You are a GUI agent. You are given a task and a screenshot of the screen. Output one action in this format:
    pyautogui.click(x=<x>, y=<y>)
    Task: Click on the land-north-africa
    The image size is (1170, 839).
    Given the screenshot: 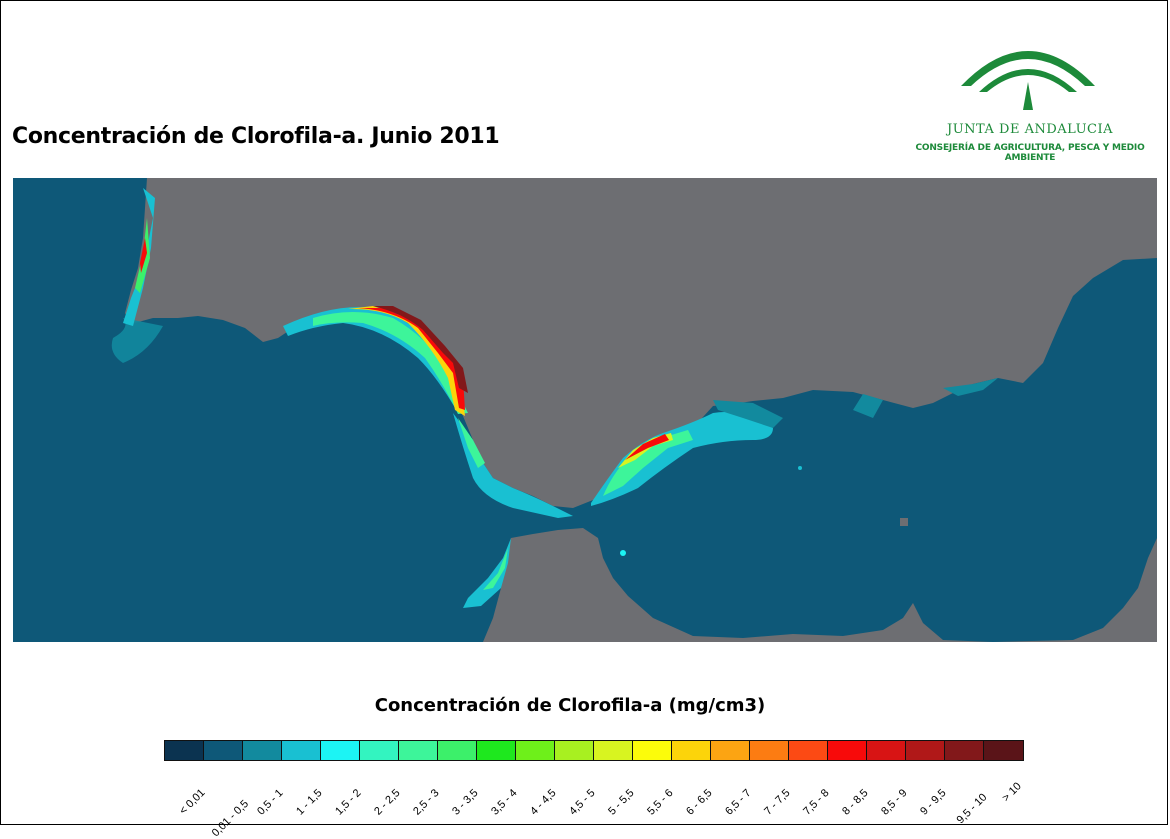 What is the action you would take?
    pyautogui.click(x=820, y=585)
    